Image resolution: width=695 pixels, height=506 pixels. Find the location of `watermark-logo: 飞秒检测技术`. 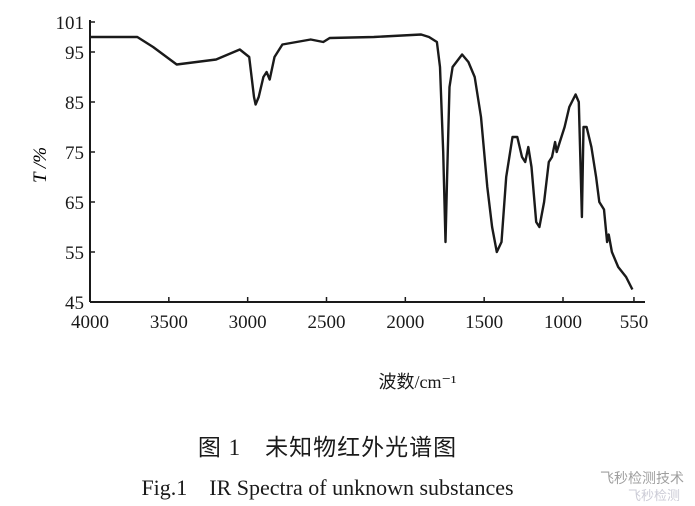

watermark-logo: 飞秒检测技术 is located at coordinates (642, 479).